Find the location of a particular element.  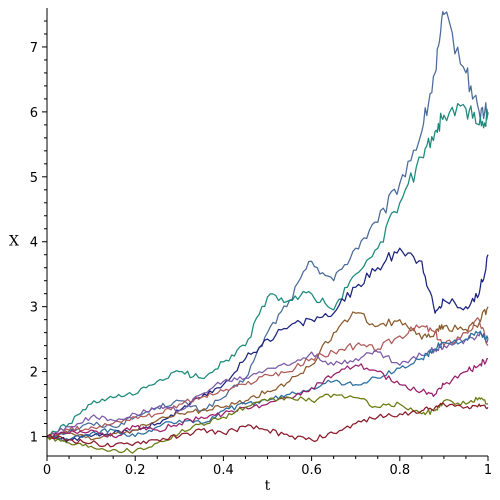

y-tick-label: 7 is located at coordinates (34, 48).